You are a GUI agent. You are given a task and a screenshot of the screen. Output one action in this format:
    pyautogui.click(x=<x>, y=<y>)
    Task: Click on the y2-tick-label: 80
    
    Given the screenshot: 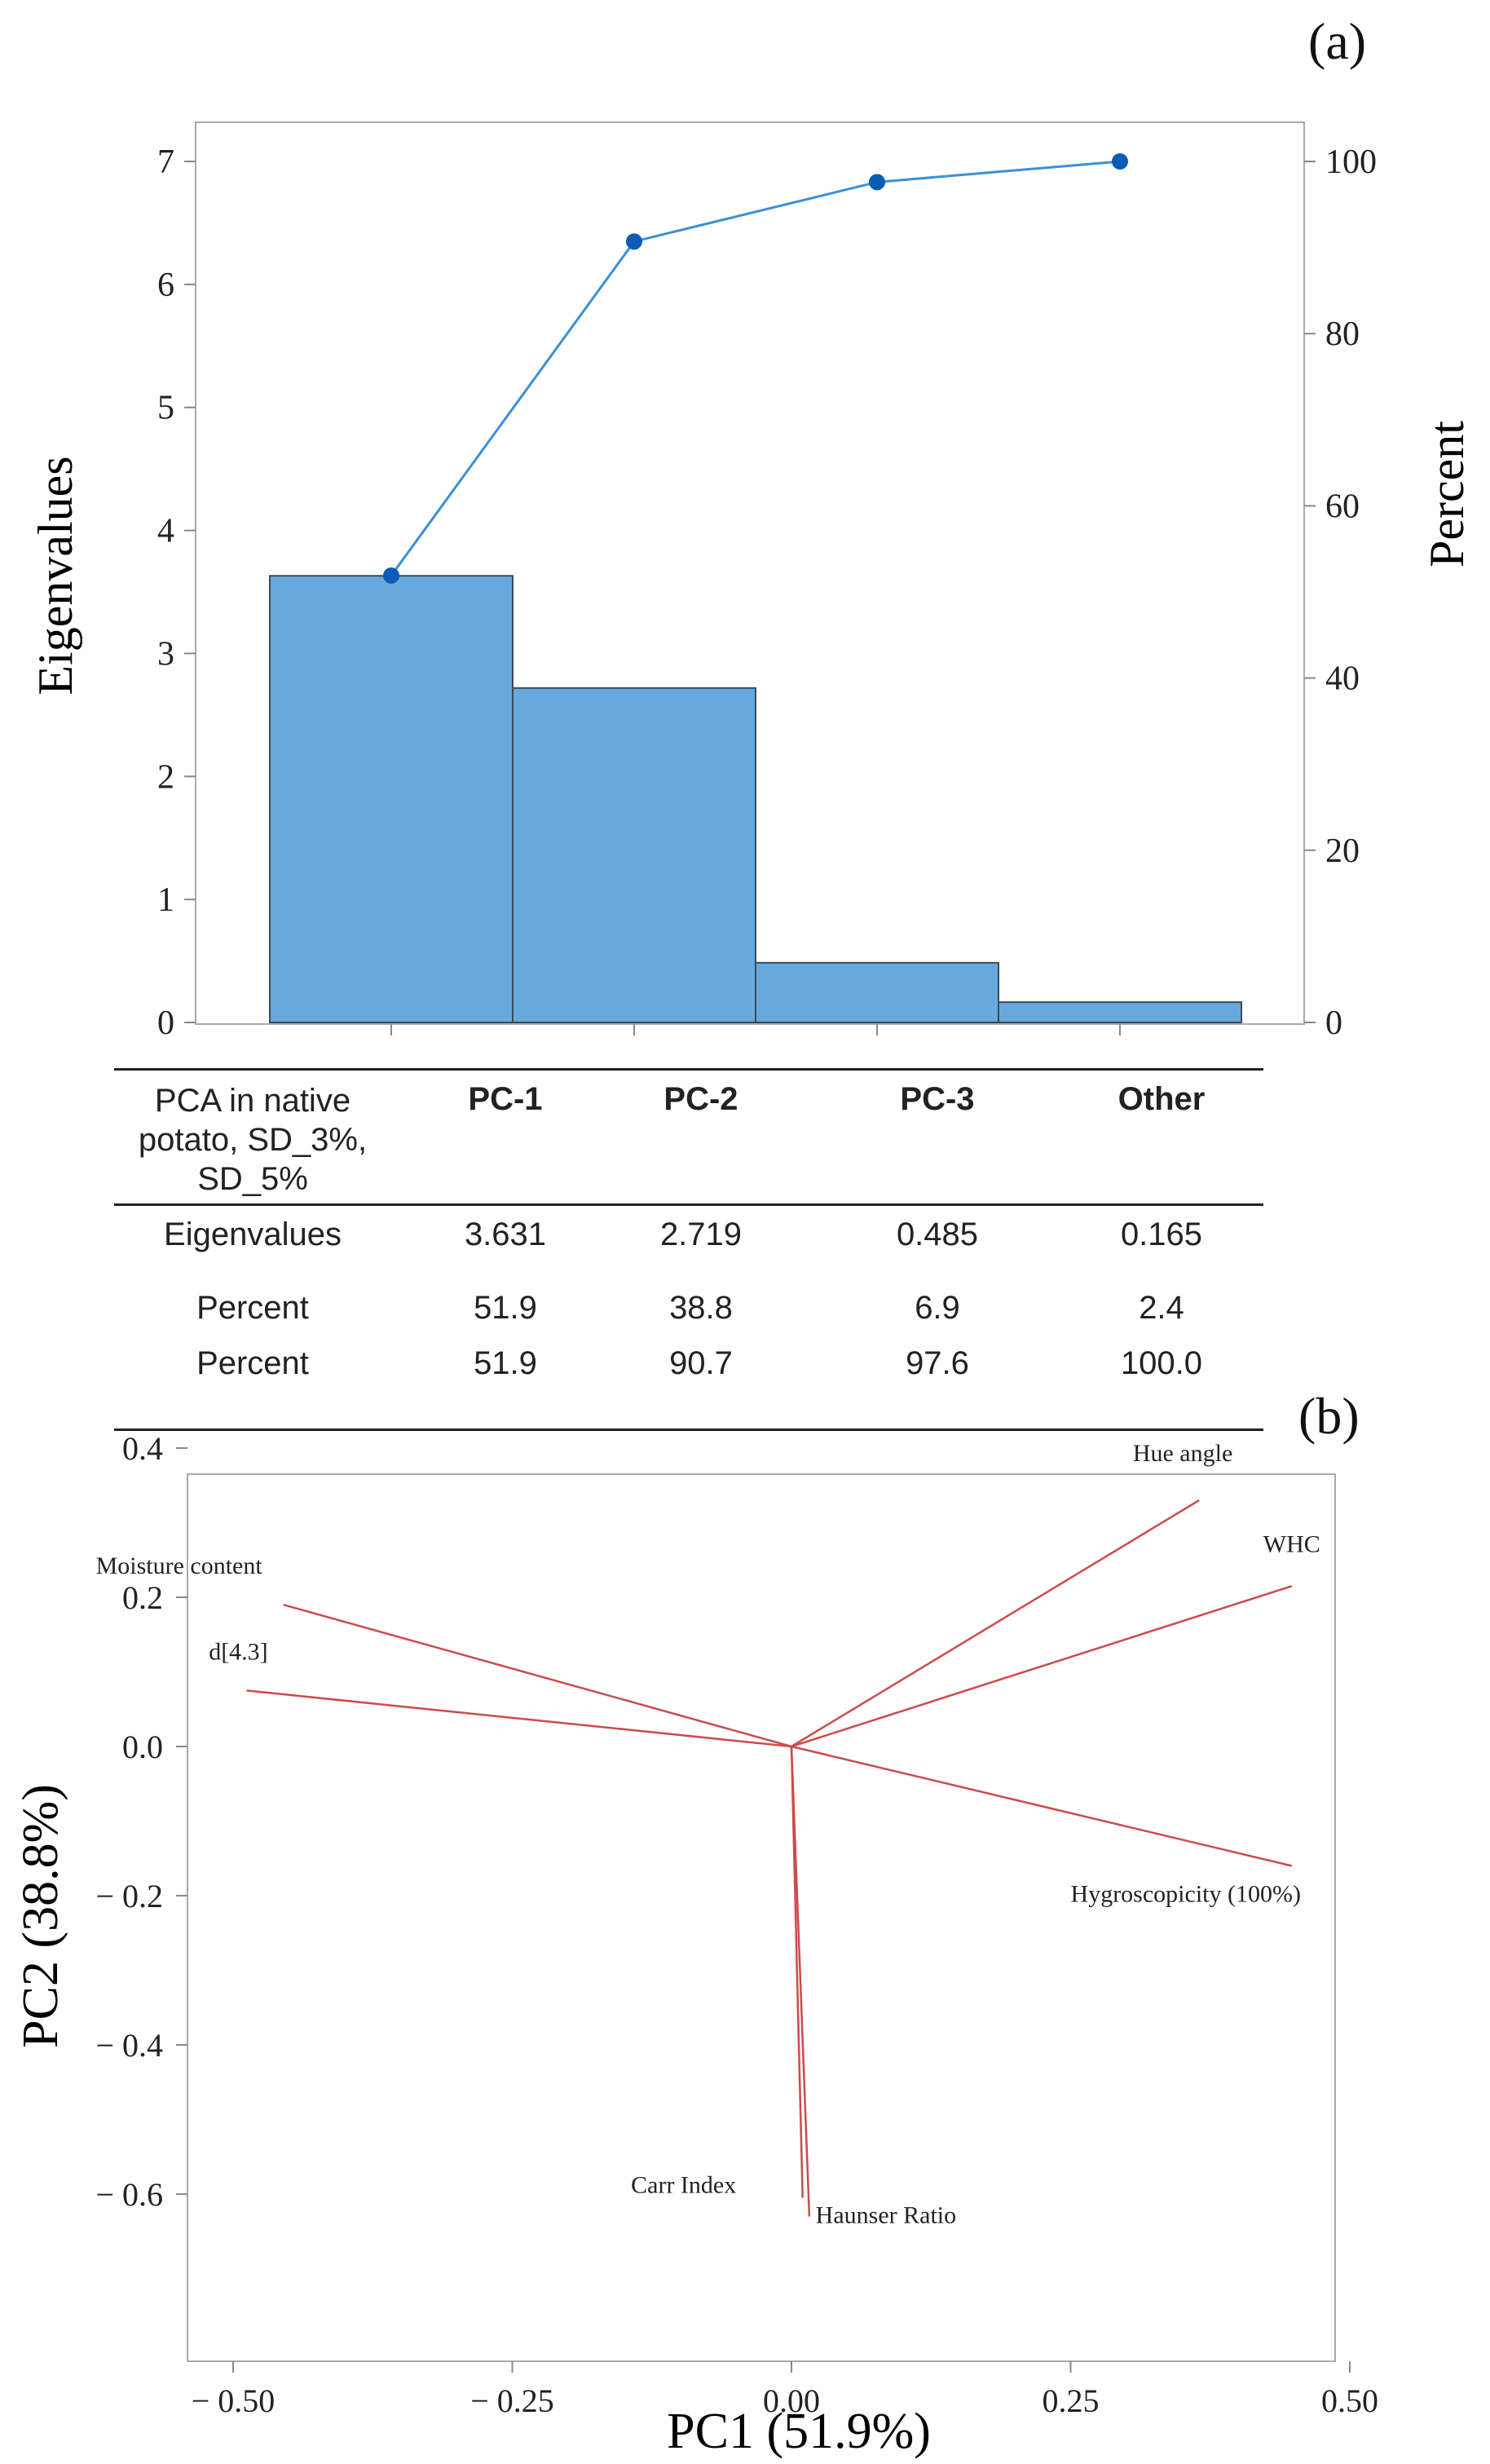 What is the action you would take?
    pyautogui.click(x=1342, y=334)
    